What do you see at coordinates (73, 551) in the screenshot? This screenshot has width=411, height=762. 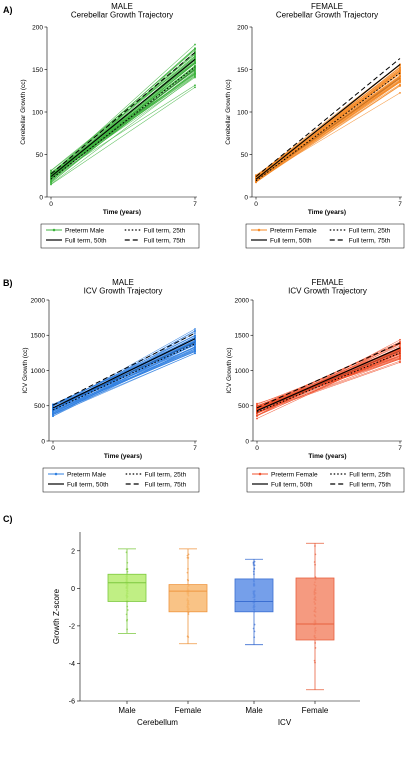 I see `y-tick-label: 2` at bounding box center [73, 551].